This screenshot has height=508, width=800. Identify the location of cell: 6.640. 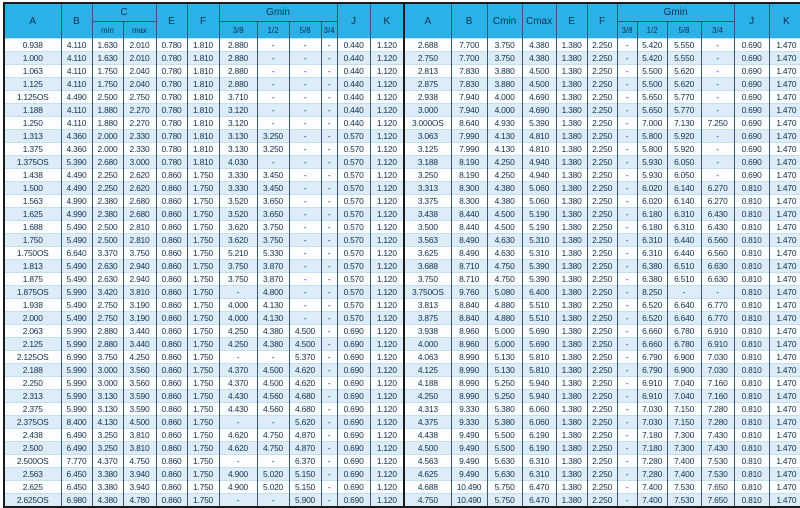
(76, 253).